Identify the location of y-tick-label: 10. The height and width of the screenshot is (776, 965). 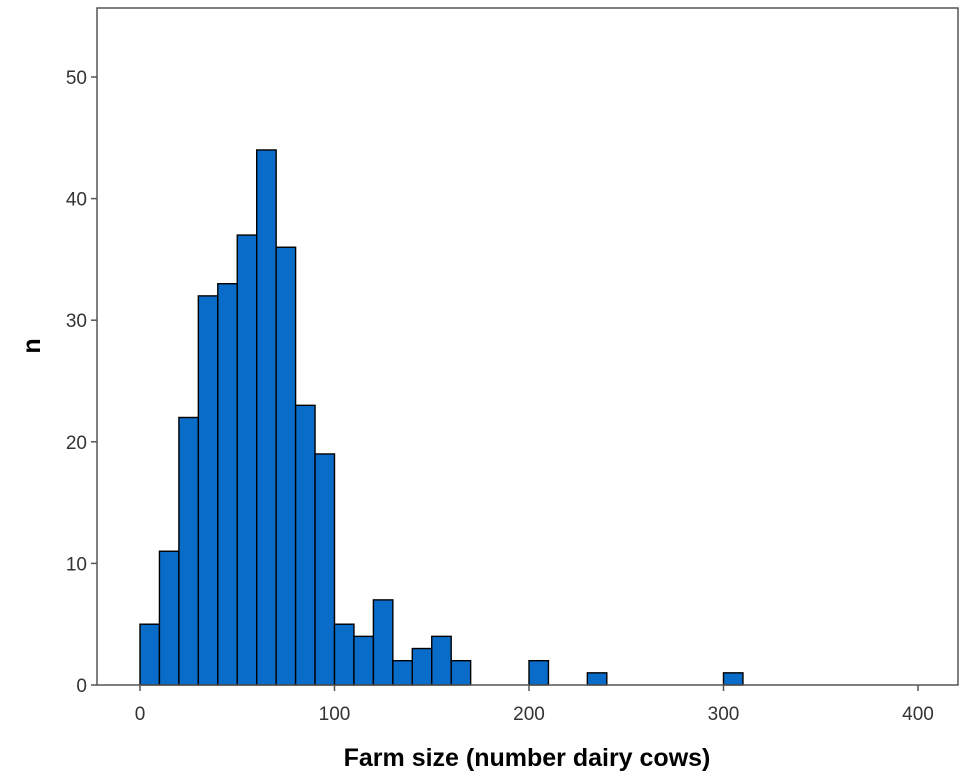
(76, 564).